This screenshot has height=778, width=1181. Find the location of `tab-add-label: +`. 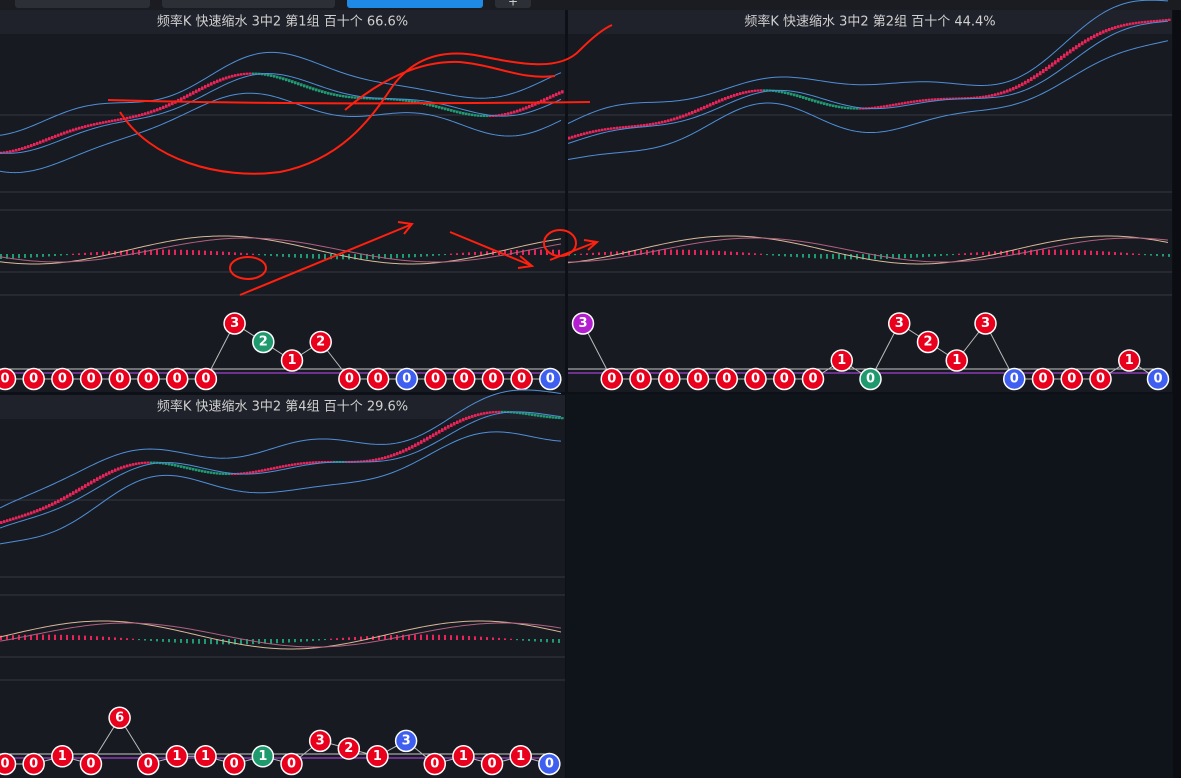

tab-add-label: + is located at coordinates (513, 4).